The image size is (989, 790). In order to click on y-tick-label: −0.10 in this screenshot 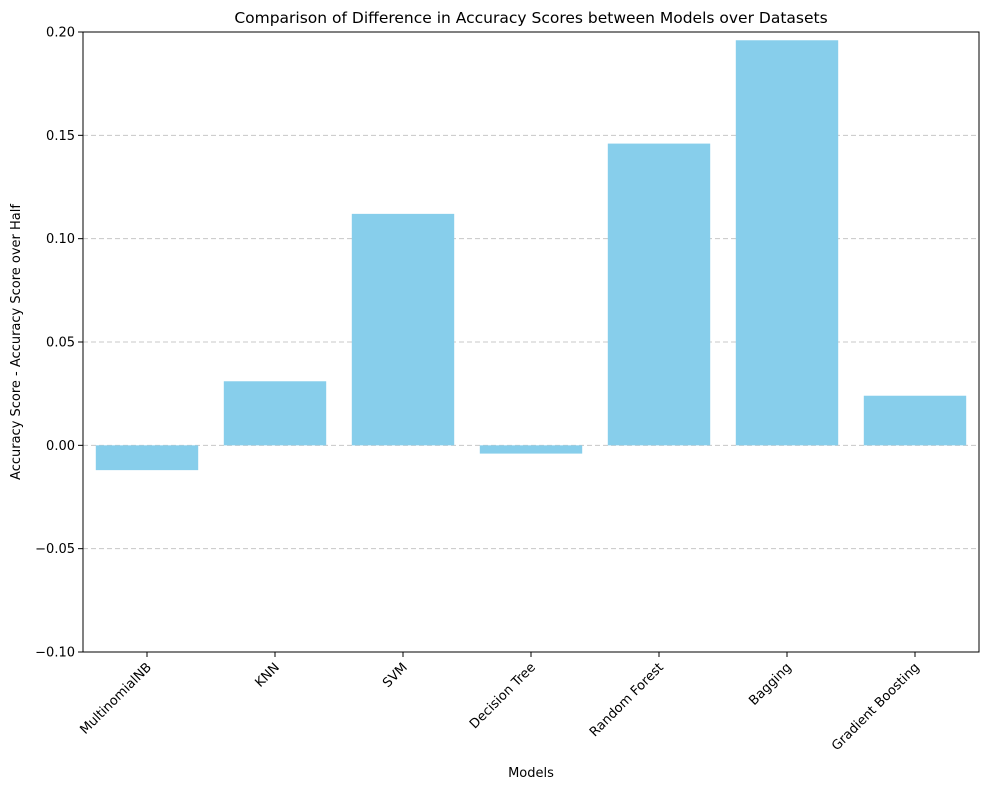, I will do `click(55, 653)`.